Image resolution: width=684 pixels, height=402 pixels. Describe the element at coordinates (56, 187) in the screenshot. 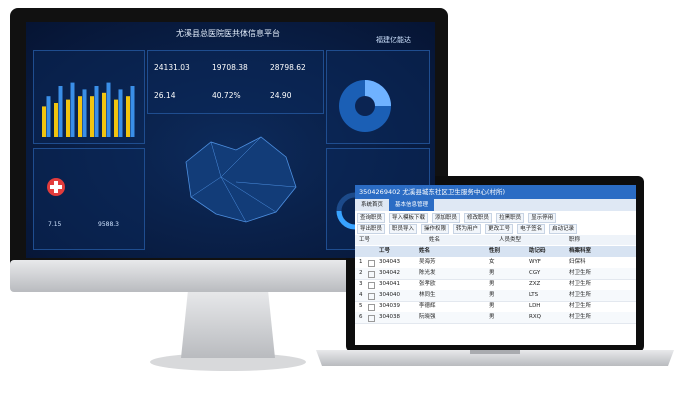

I see `medical-icon` at that location.